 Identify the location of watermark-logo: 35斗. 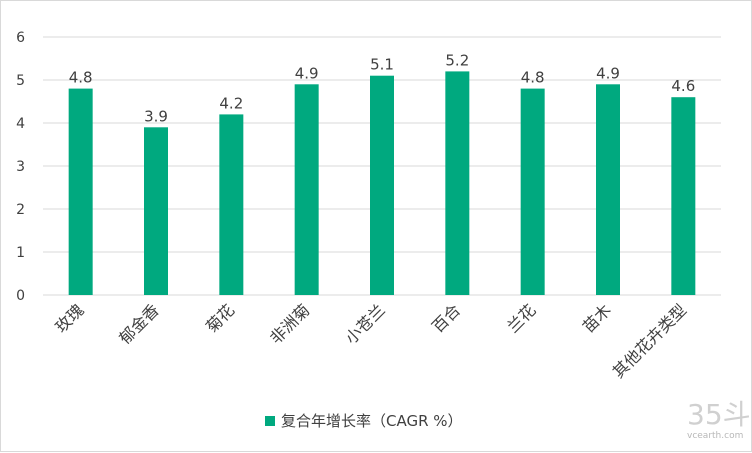
(719, 414).